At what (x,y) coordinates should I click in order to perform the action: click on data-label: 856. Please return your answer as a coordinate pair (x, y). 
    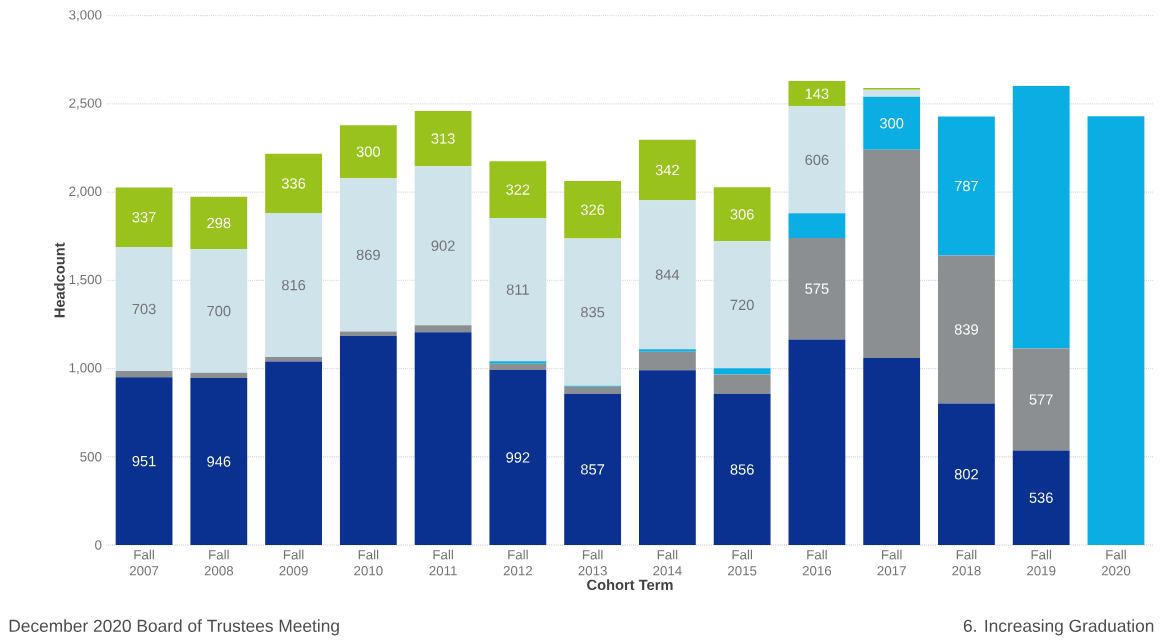
    Looking at the image, I should click on (742, 469).